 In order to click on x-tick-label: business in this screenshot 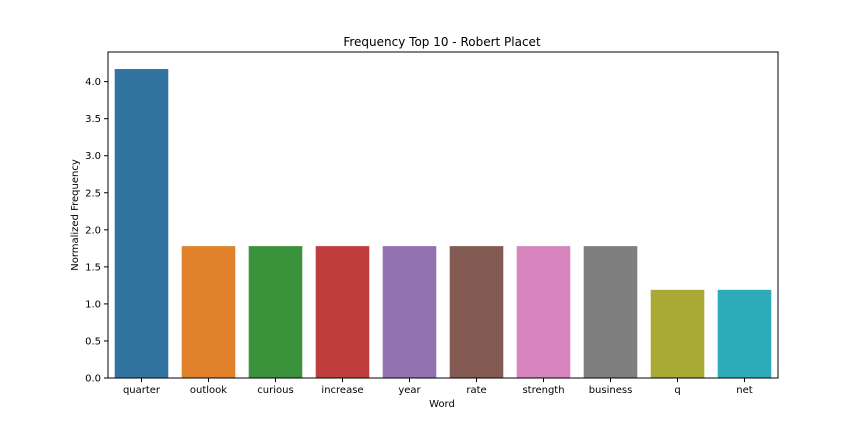, I will do `click(611, 390)`.